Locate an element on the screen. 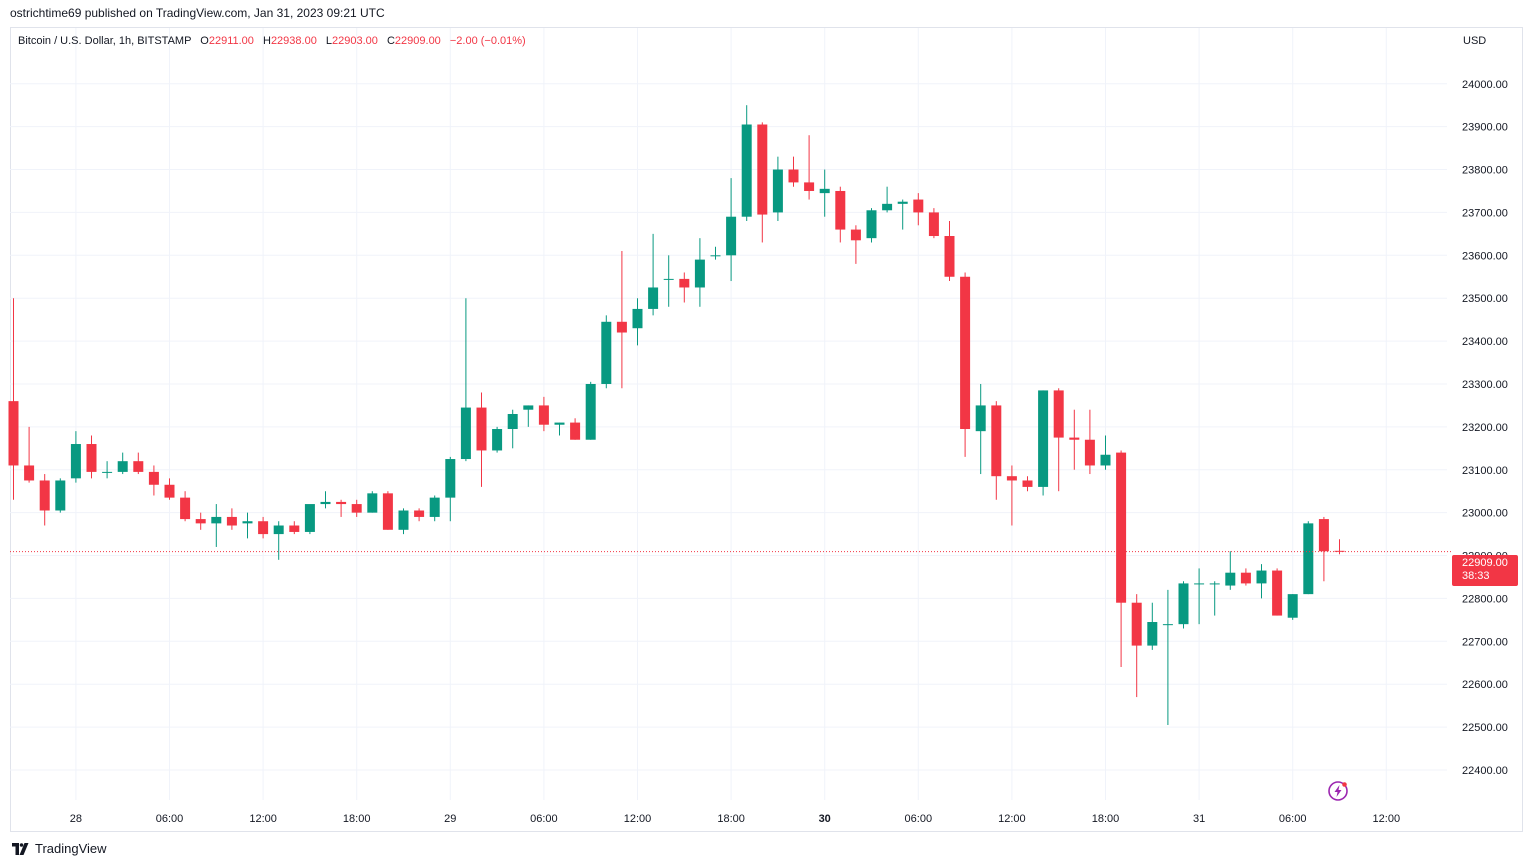 The height and width of the screenshot is (867, 1533). footer-brand: TradingView is located at coordinates (59, 848).